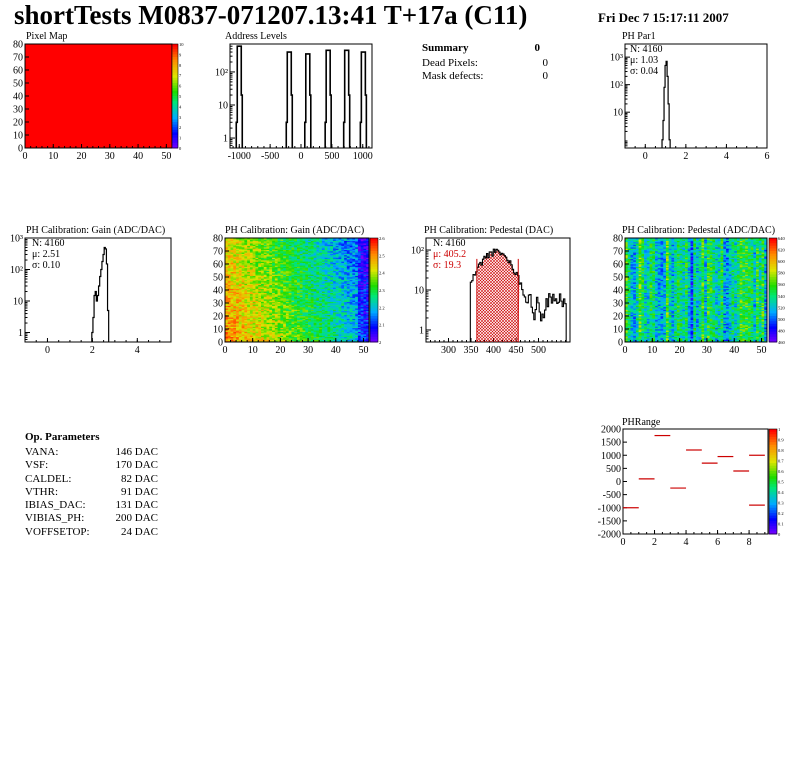 The image size is (796, 772). I want to click on op-param-label: CALDEL:, so click(48, 478).